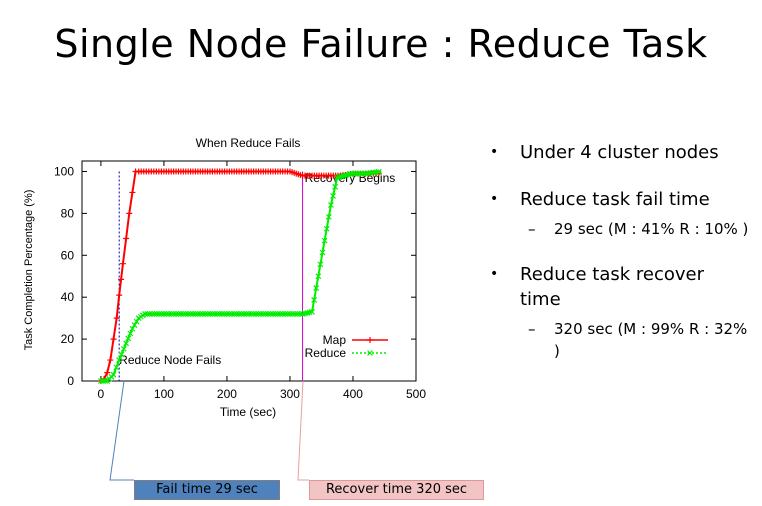 This screenshot has height=506, width=762. I want to click on fail-time-callout: Fail time 29 sec, so click(207, 490).